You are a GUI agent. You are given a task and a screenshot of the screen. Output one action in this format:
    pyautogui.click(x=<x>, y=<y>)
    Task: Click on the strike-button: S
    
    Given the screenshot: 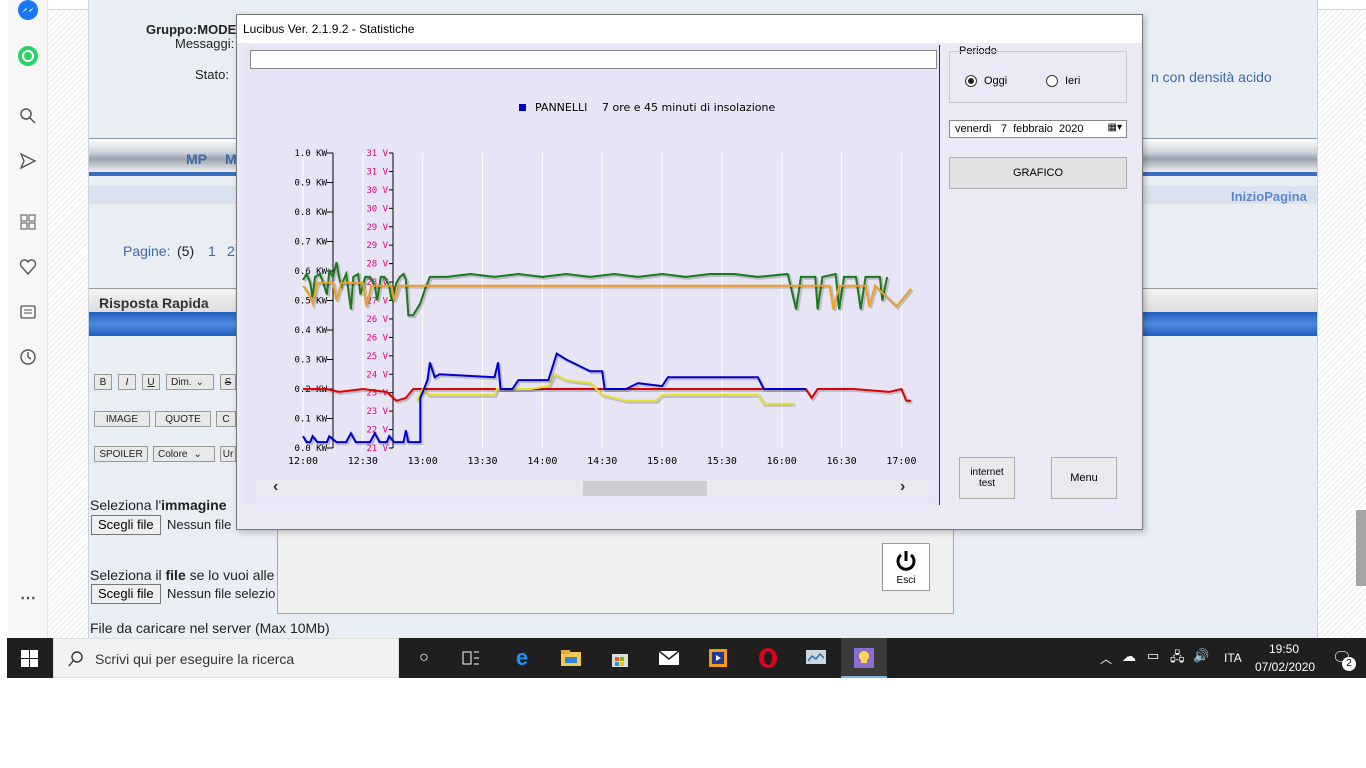 What is the action you would take?
    pyautogui.click(x=228, y=382)
    